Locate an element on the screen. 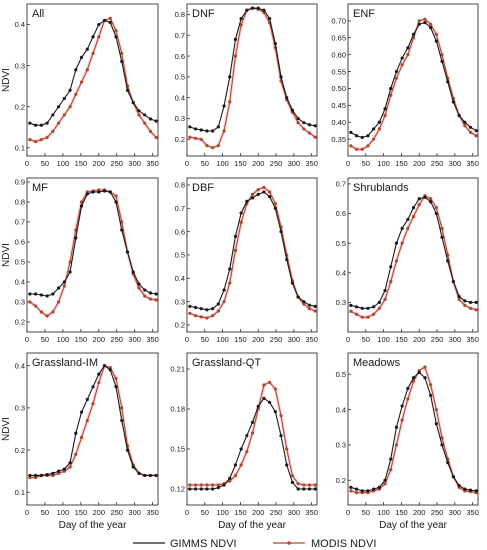 The height and width of the screenshot is (550, 487). y-tick-label: 0.5 is located at coordinates (341, 243).